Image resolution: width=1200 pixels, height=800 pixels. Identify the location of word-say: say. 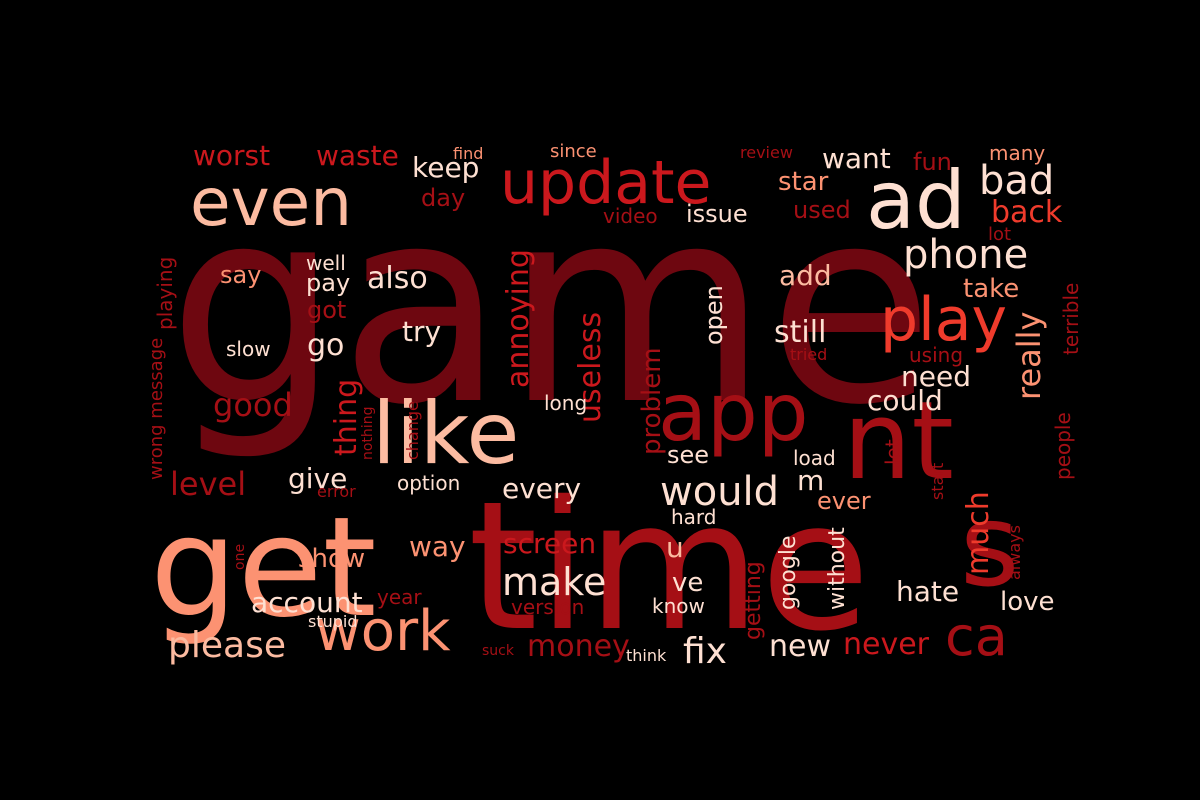
(240, 275).